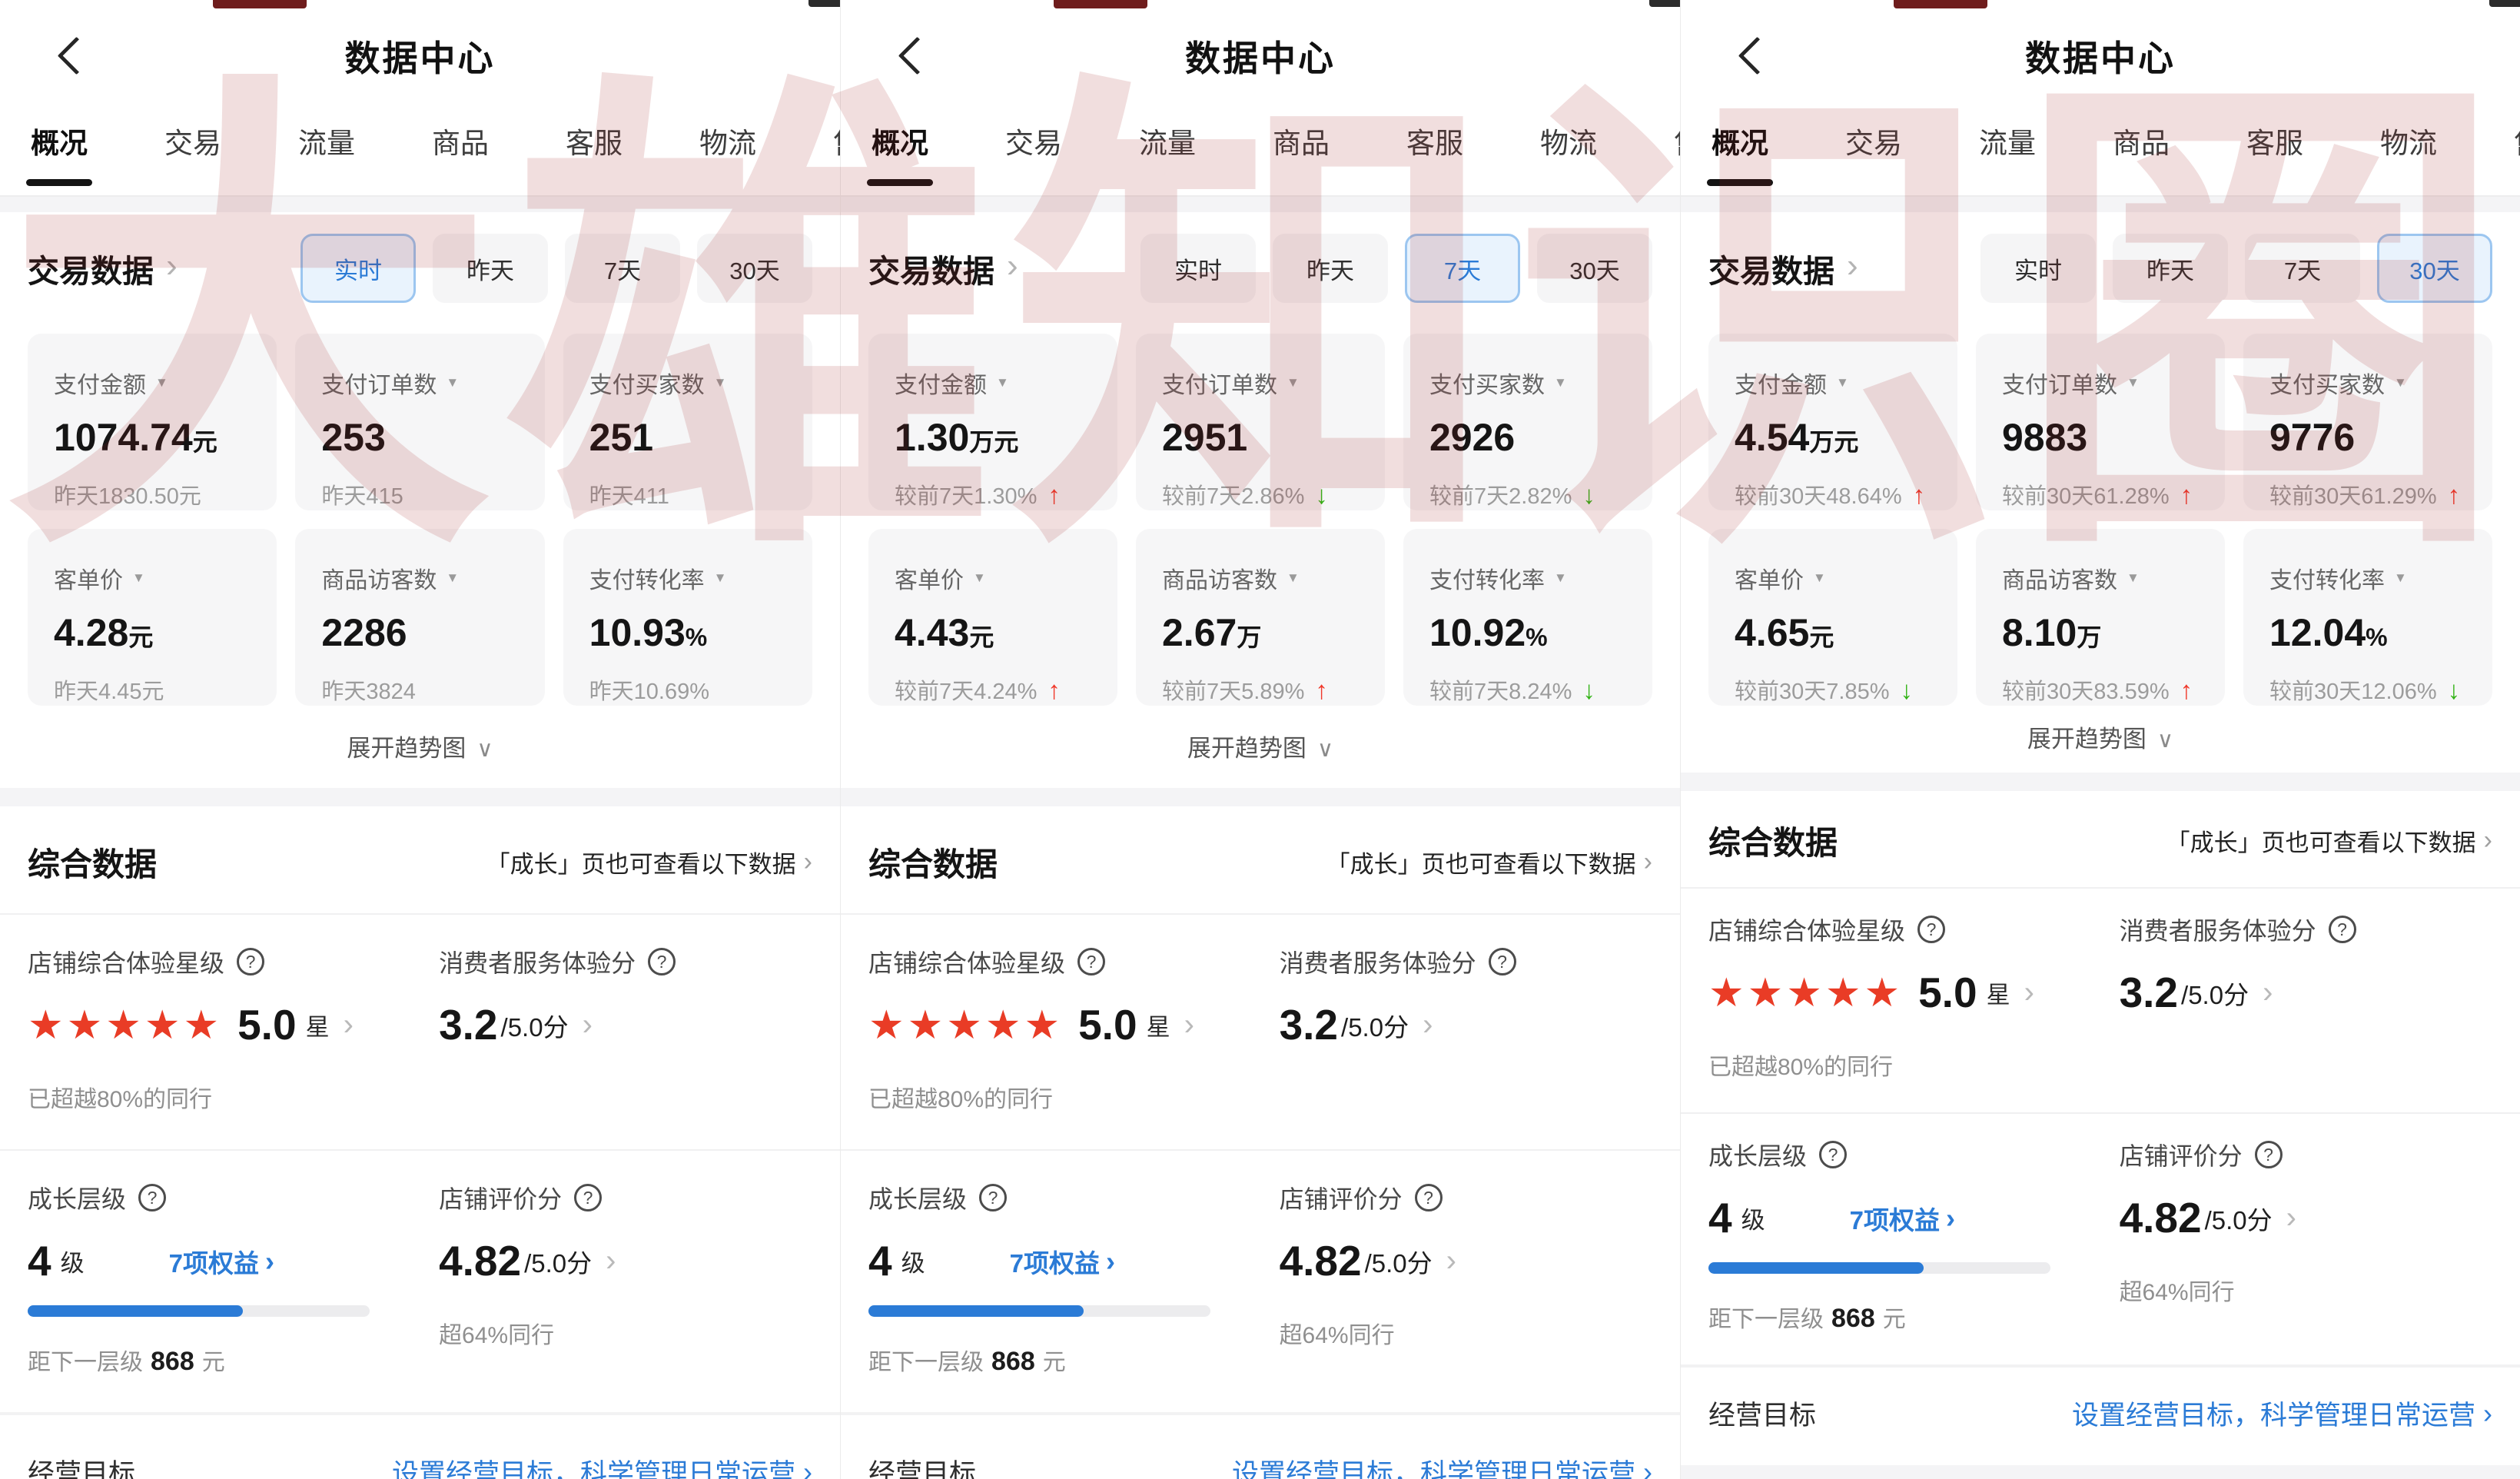 This screenshot has width=2520, height=1479. What do you see at coordinates (688, 617) in the screenshot?
I see `metric-card-conversion: 支付转化率 ▼ 10.93% 昨天10.69%` at bounding box center [688, 617].